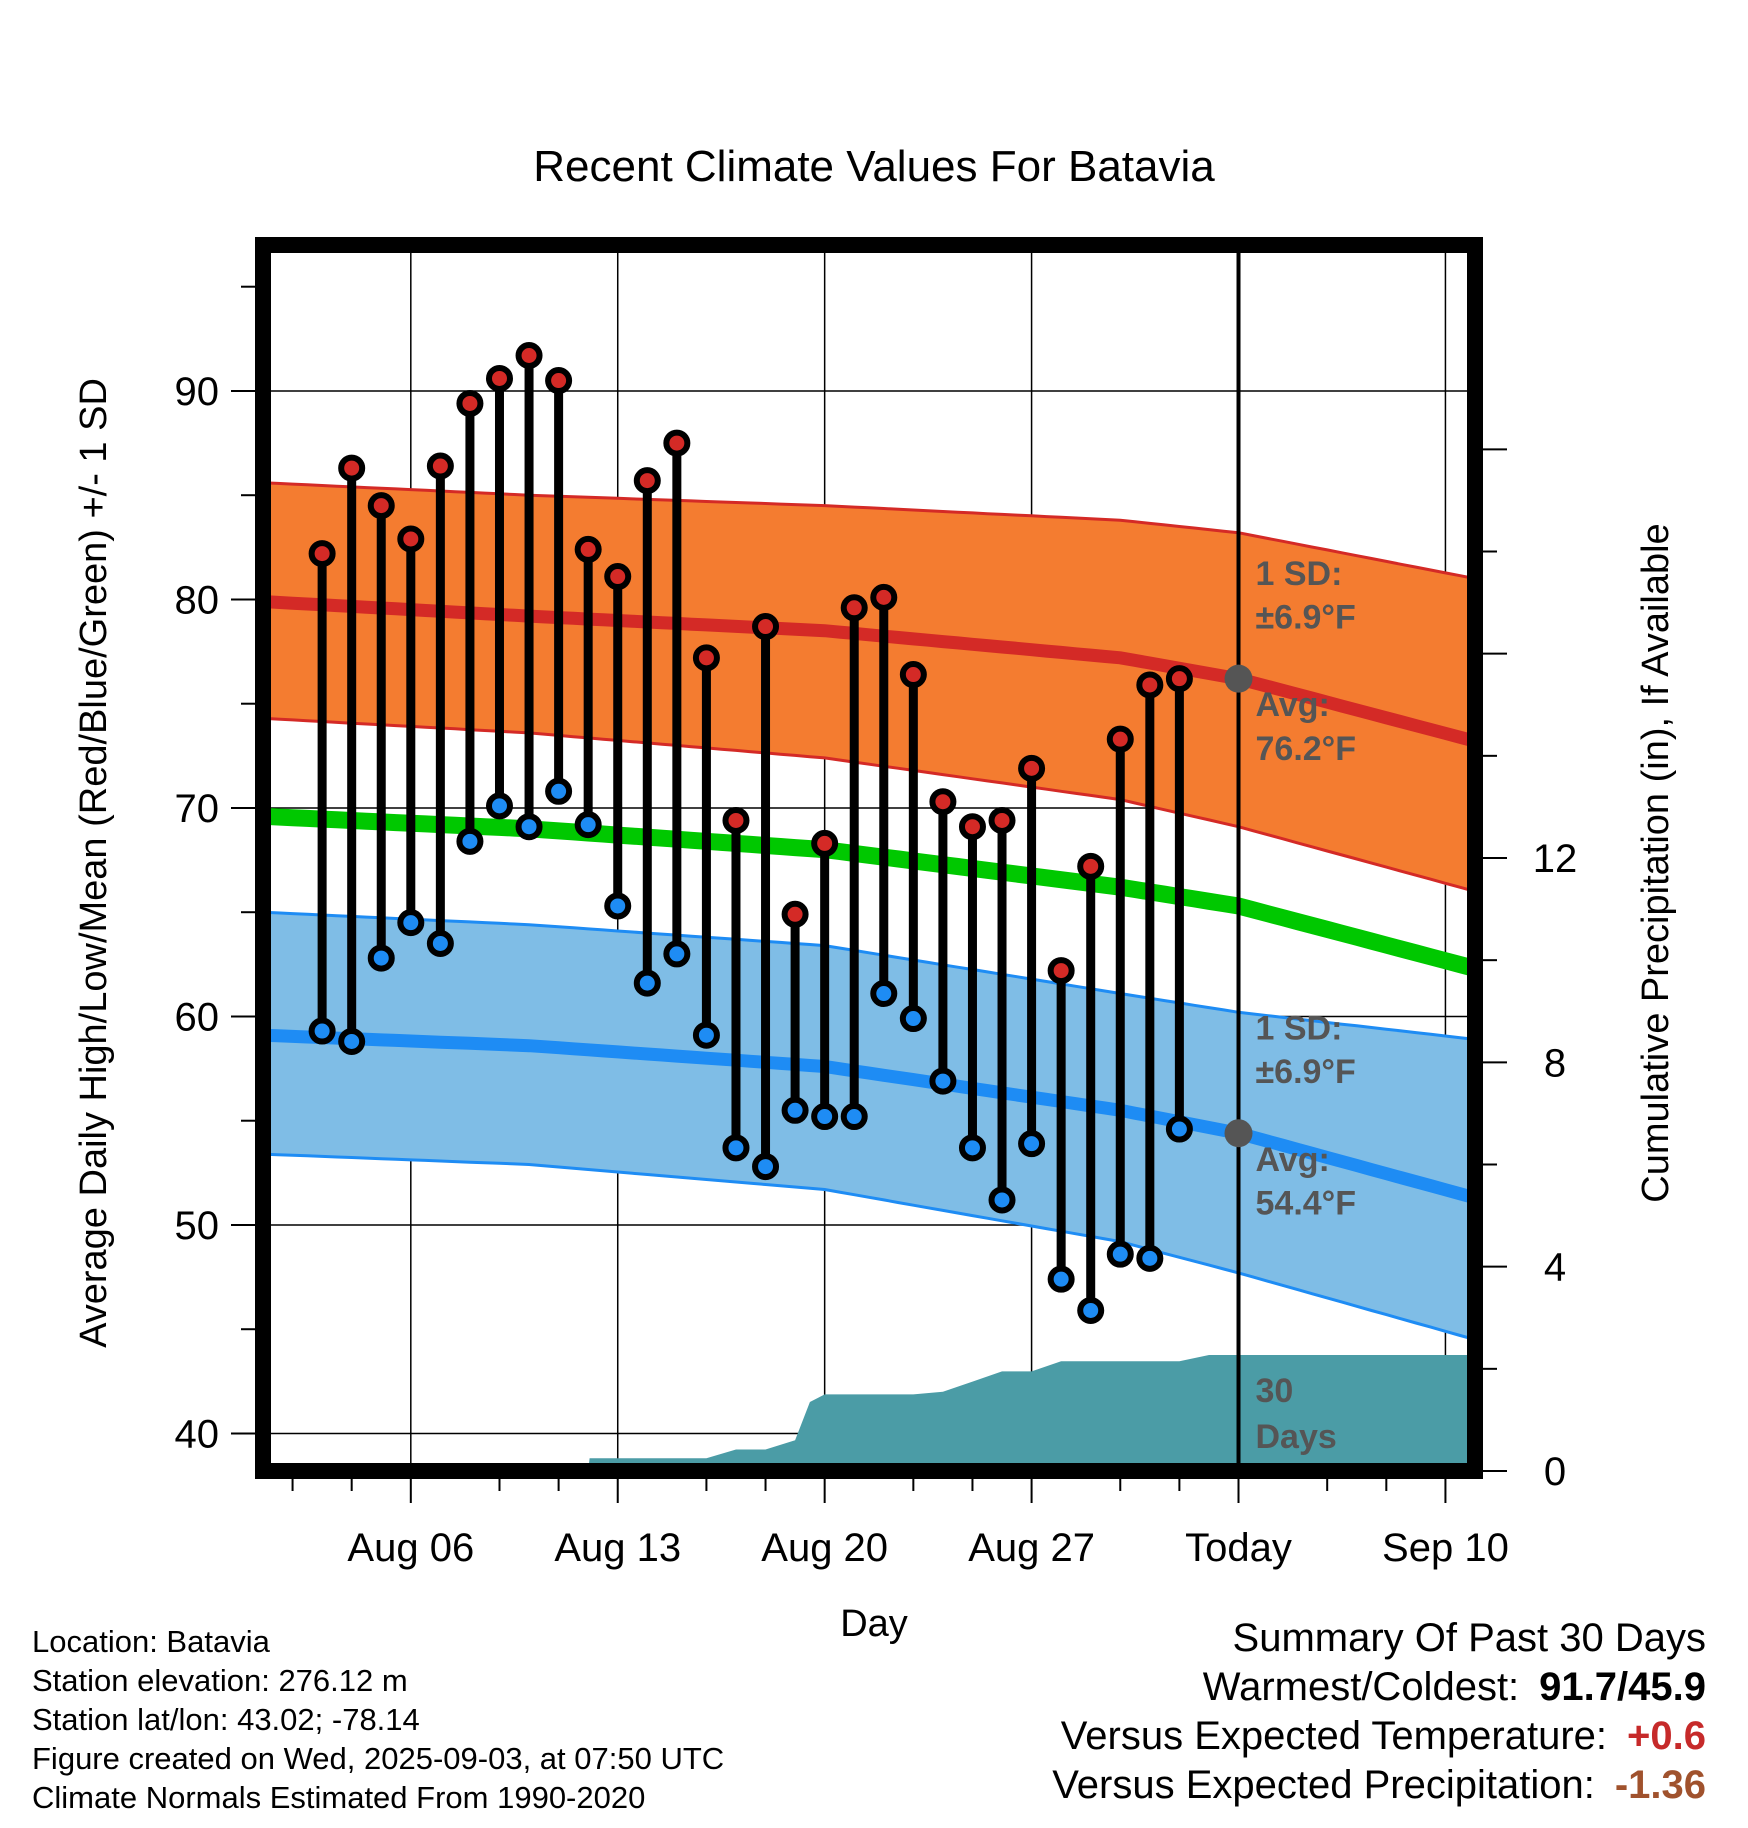 This screenshot has height=1828, width=1748. What do you see at coordinates (1666, 1736) in the screenshot?
I see `temp-value: +0.6` at bounding box center [1666, 1736].